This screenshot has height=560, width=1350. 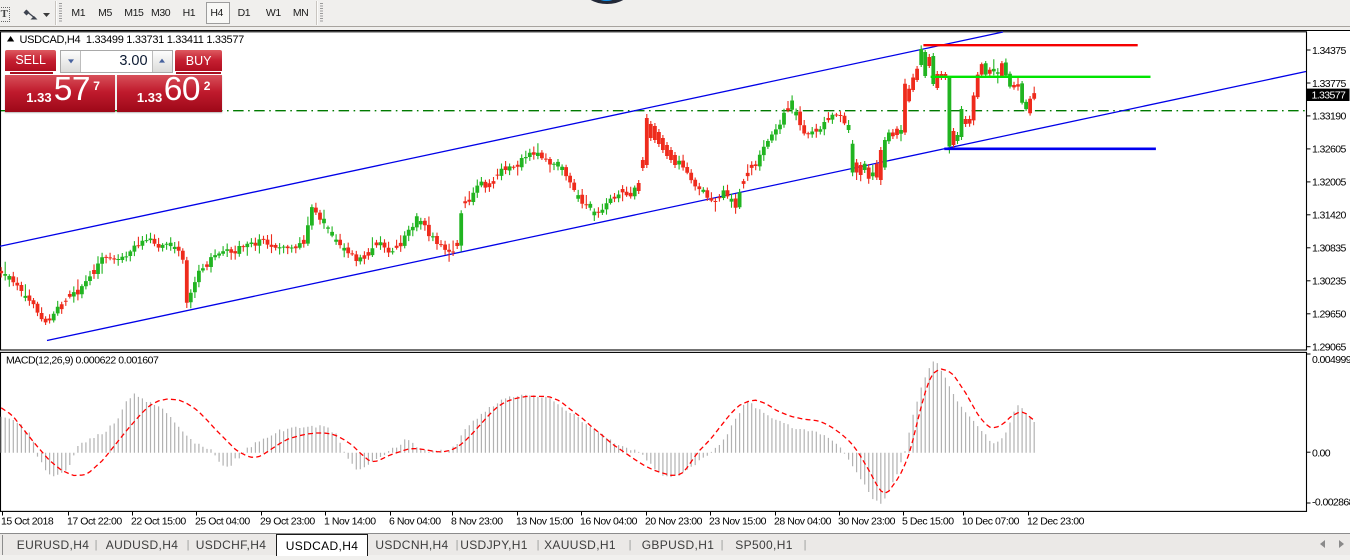 I want to click on svg-text: 15 Oct 2018, so click(x=27, y=522).